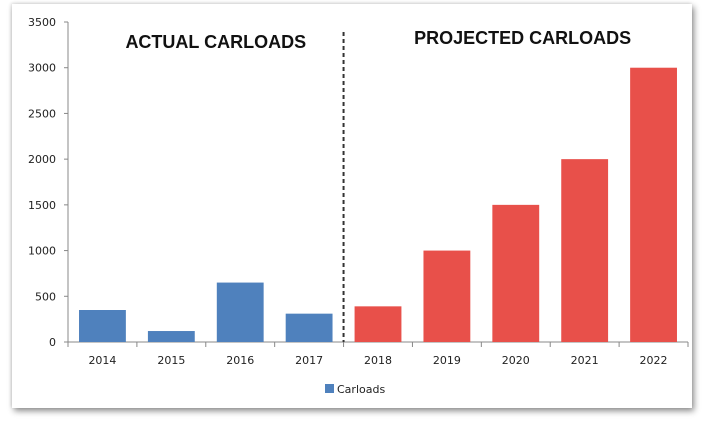  Describe the element at coordinates (522, 38) in the screenshot. I see `projected-carloads-annotation: PROJECTED CARLOADS` at that location.